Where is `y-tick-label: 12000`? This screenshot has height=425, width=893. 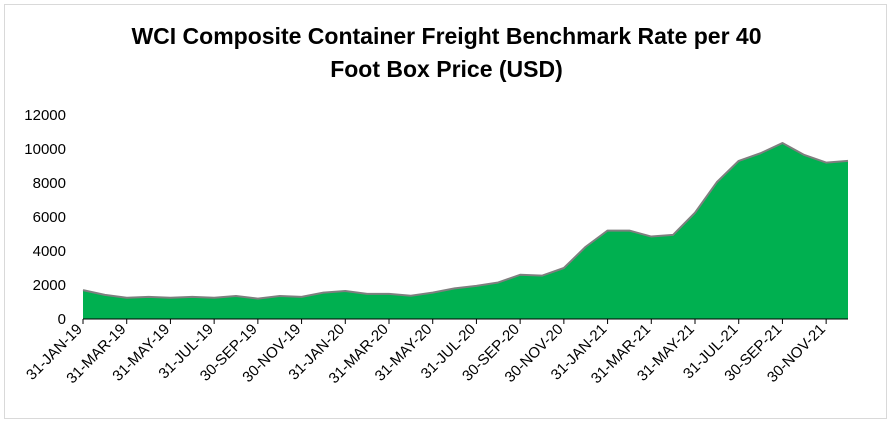 y-tick-label: 12000 is located at coordinates (45, 115).